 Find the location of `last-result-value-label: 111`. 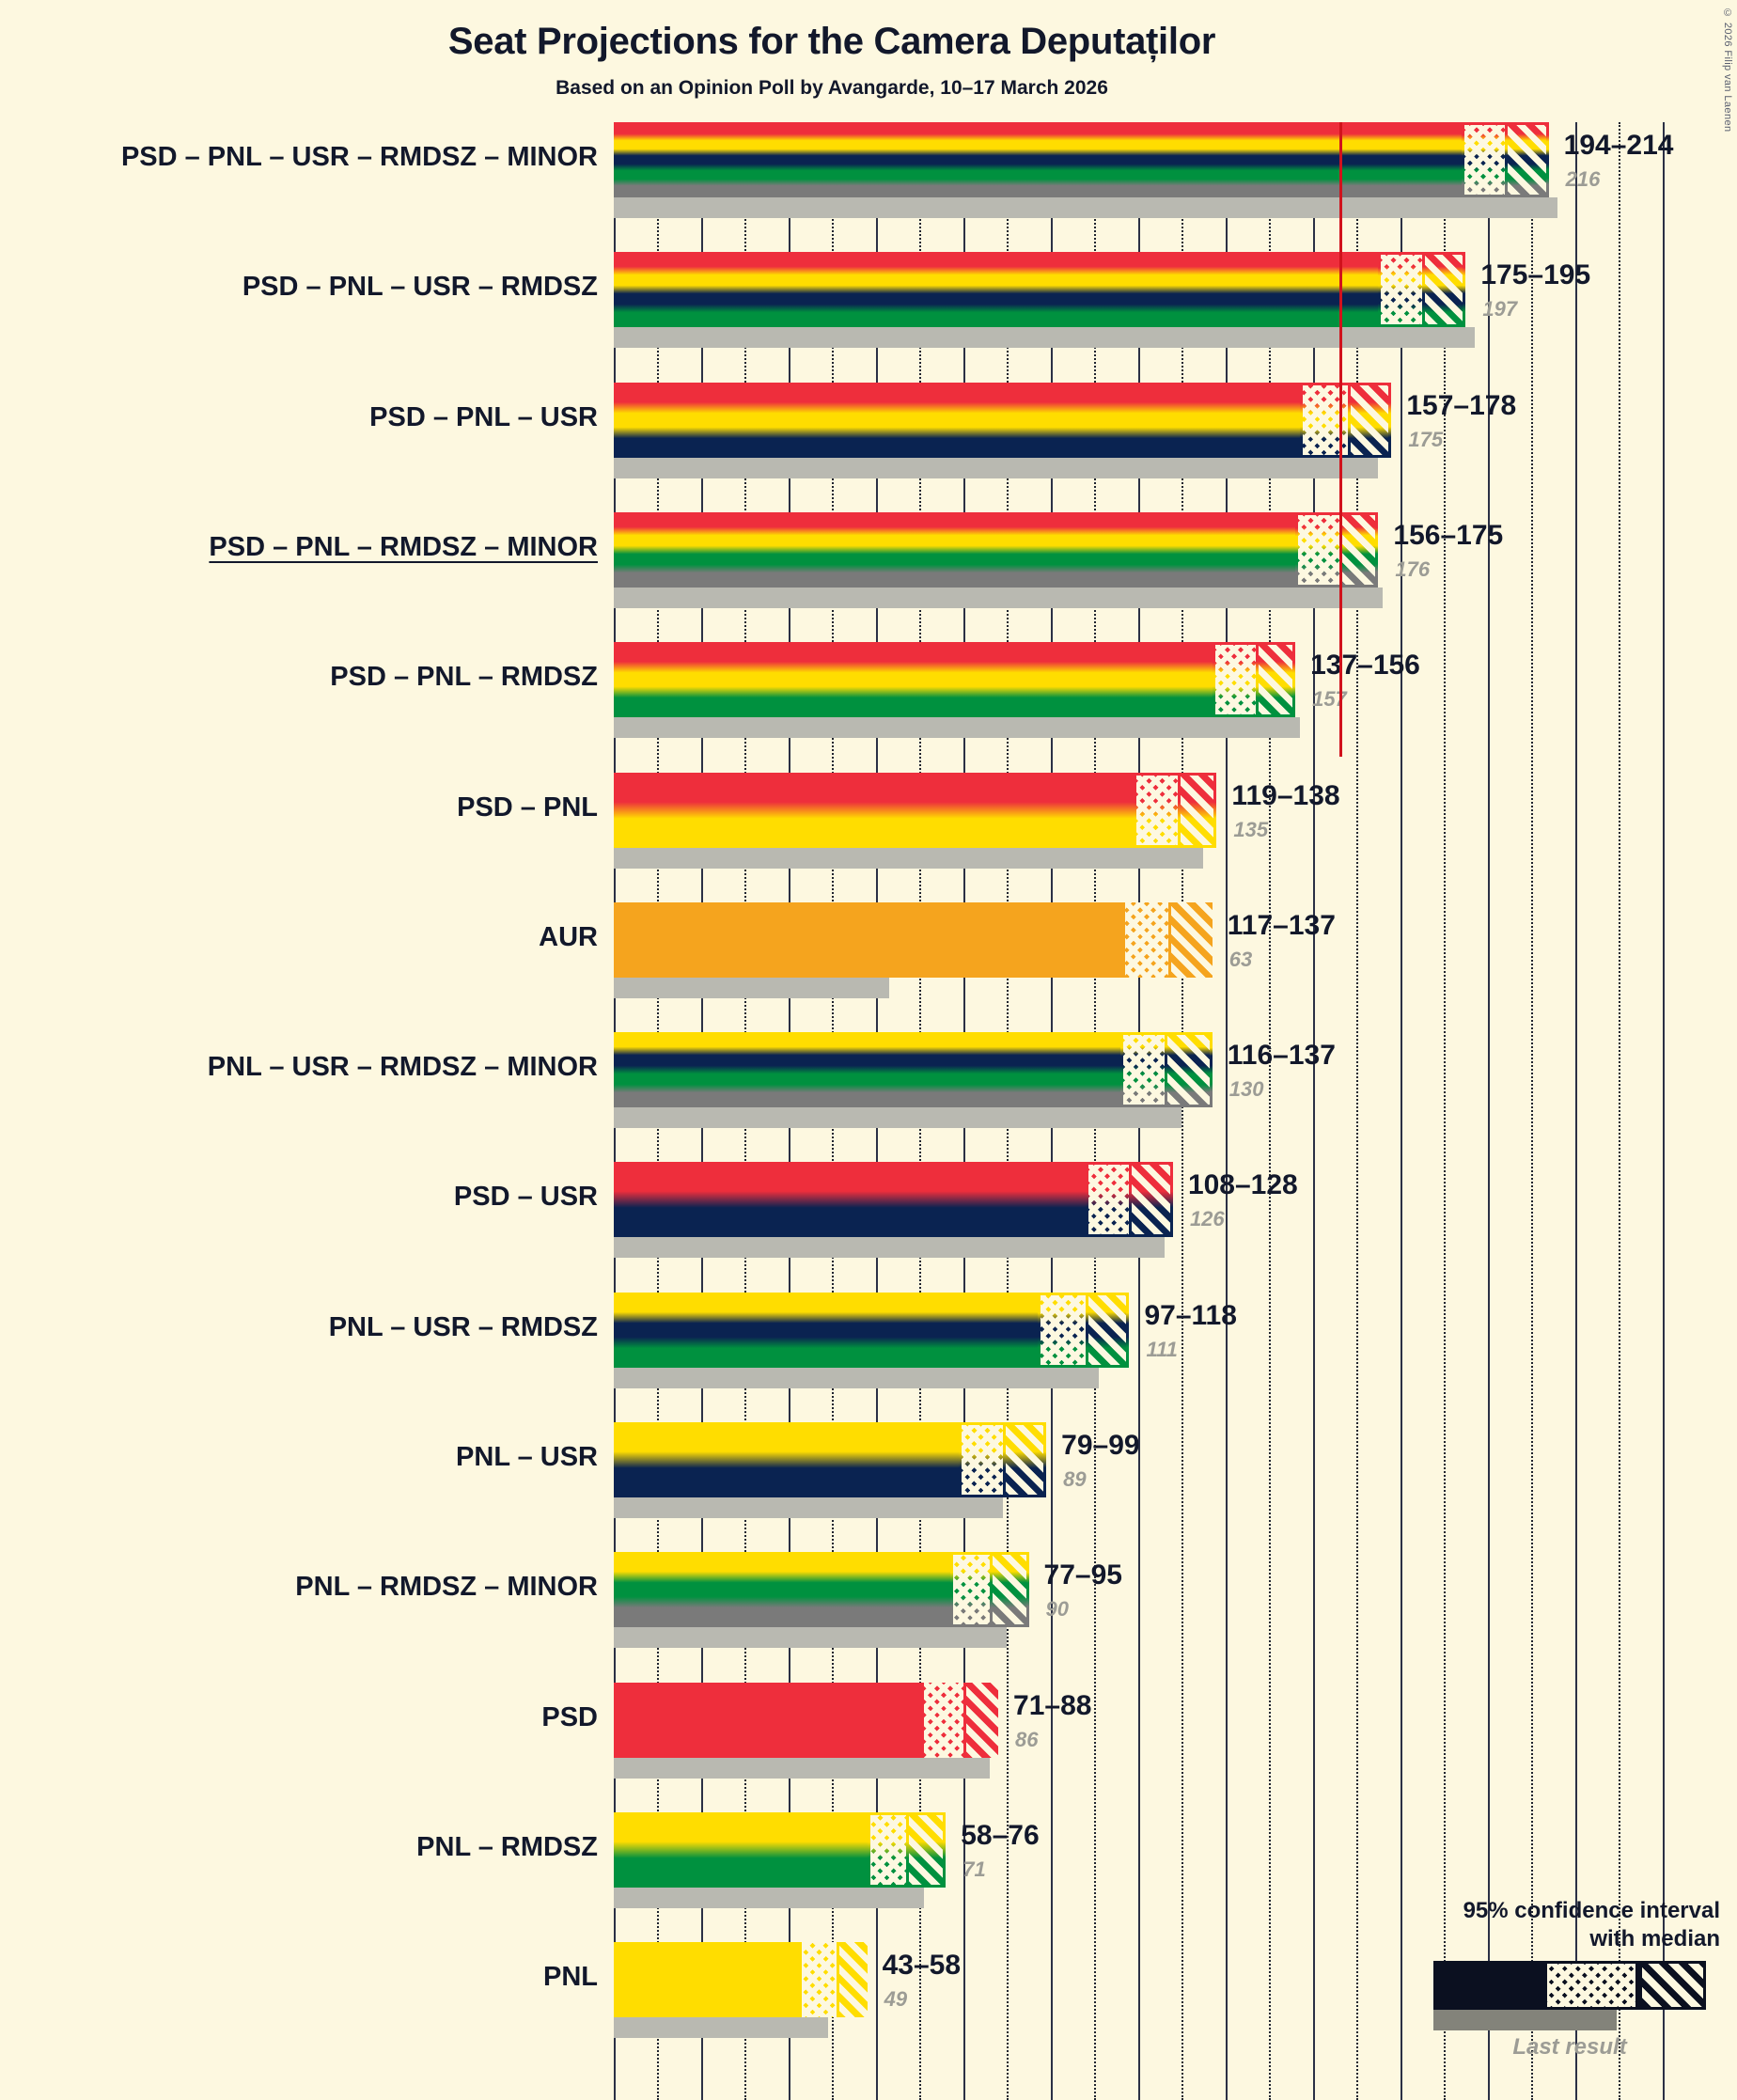

last-result-value-label: 111 is located at coordinates (1162, 1349).